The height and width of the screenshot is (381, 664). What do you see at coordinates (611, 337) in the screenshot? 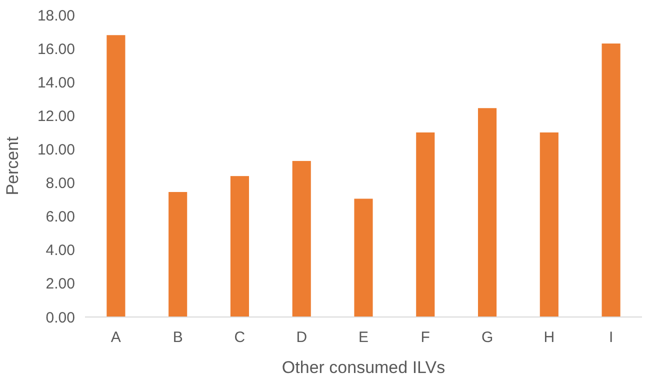
I see `x-tick-label: I` at bounding box center [611, 337].